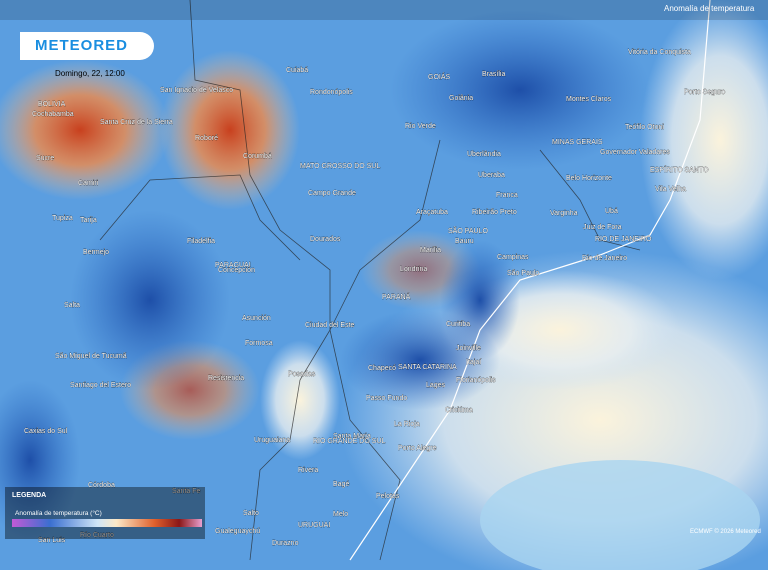 This screenshot has width=768, height=575. Describe the element at coordinates (384, 10) in the screenshot. I see `top-bar` at that location.